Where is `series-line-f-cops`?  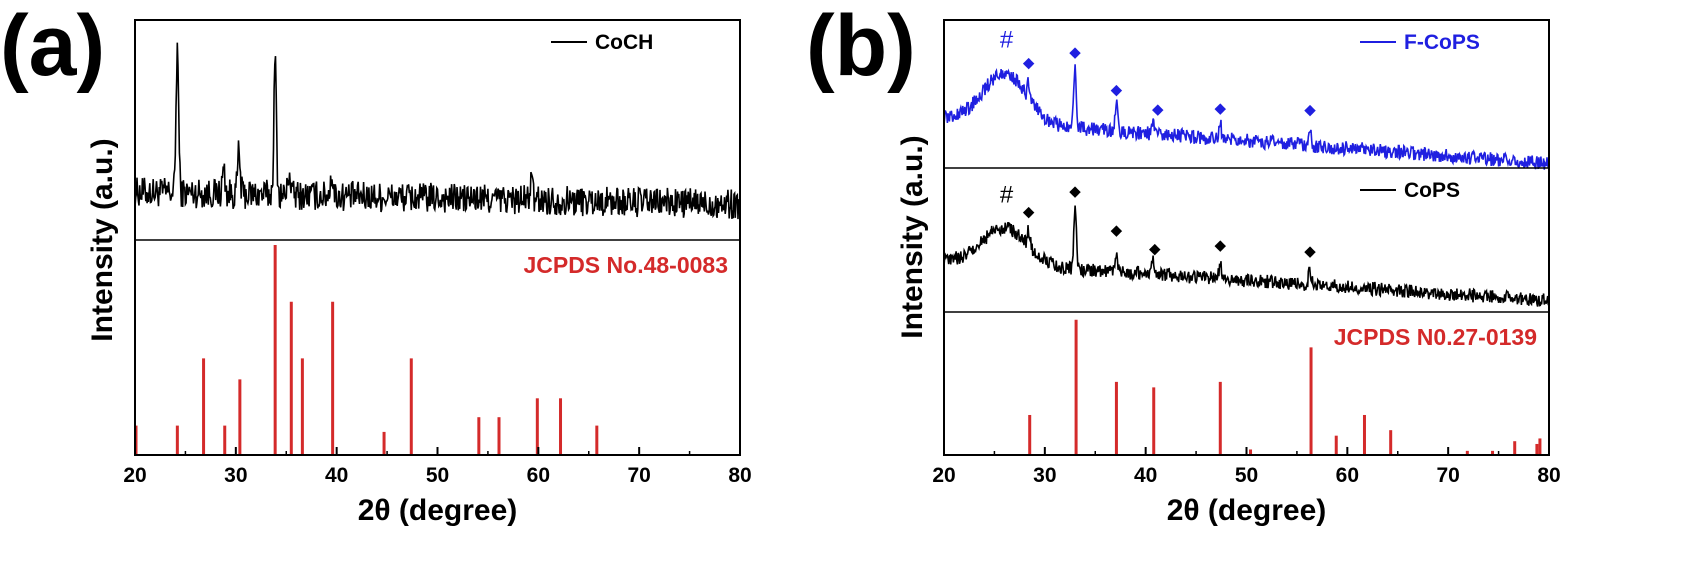
series-line-f-cops is located at coordinates (1246, 117).